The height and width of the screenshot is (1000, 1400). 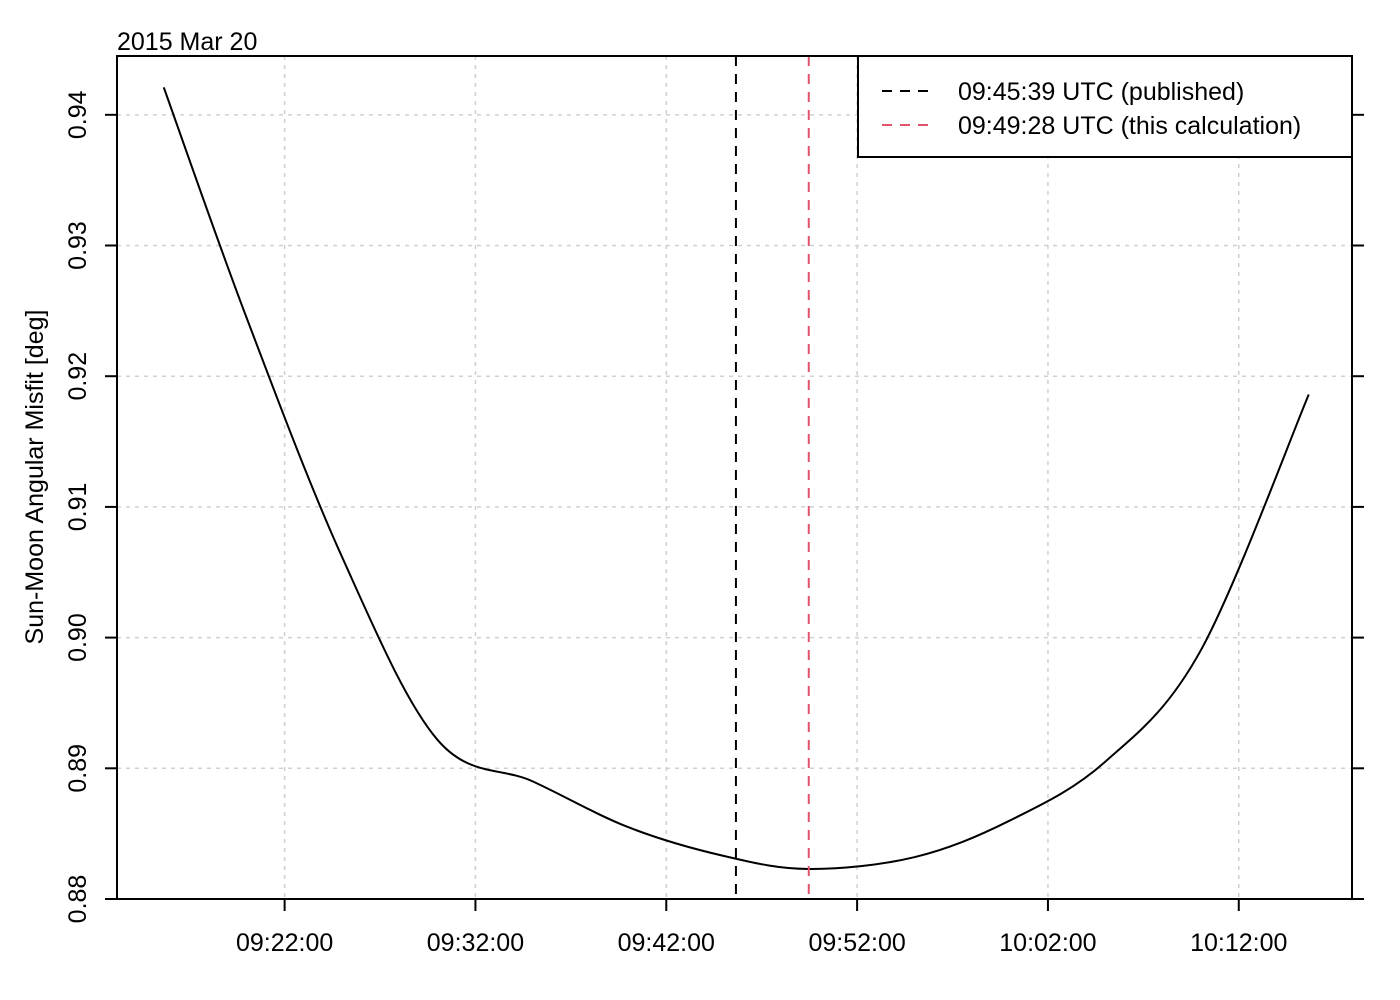 What do you see at coordinates (78, 114) in the screenshot?
I see `y-tick-label: 0.94` at bounding box center [78, 114].